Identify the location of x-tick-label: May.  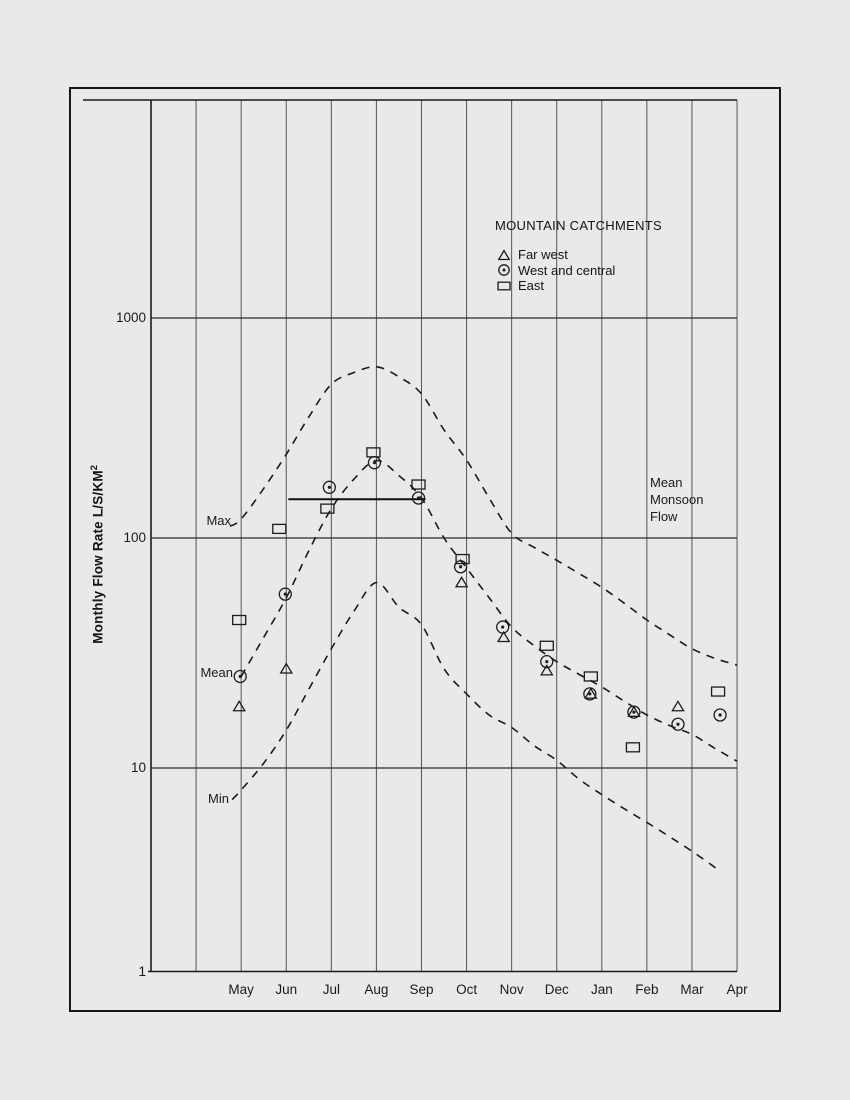
(241, 989).